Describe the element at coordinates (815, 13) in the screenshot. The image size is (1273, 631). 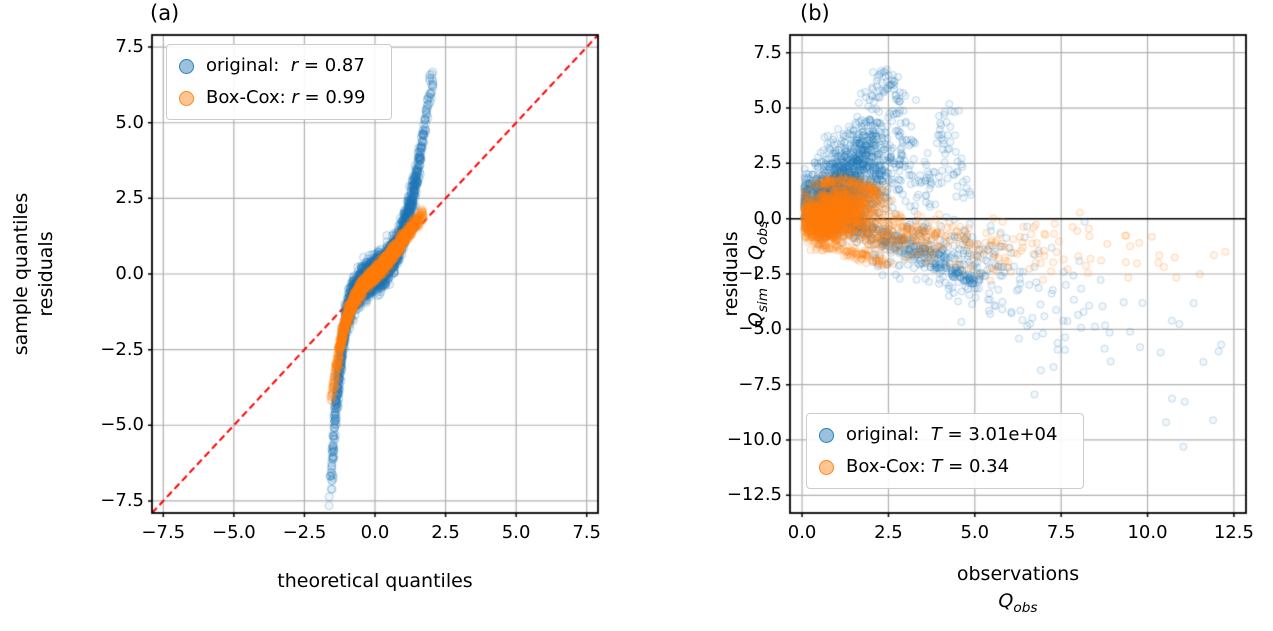
I see `panel-b-label: (b)` at that location.